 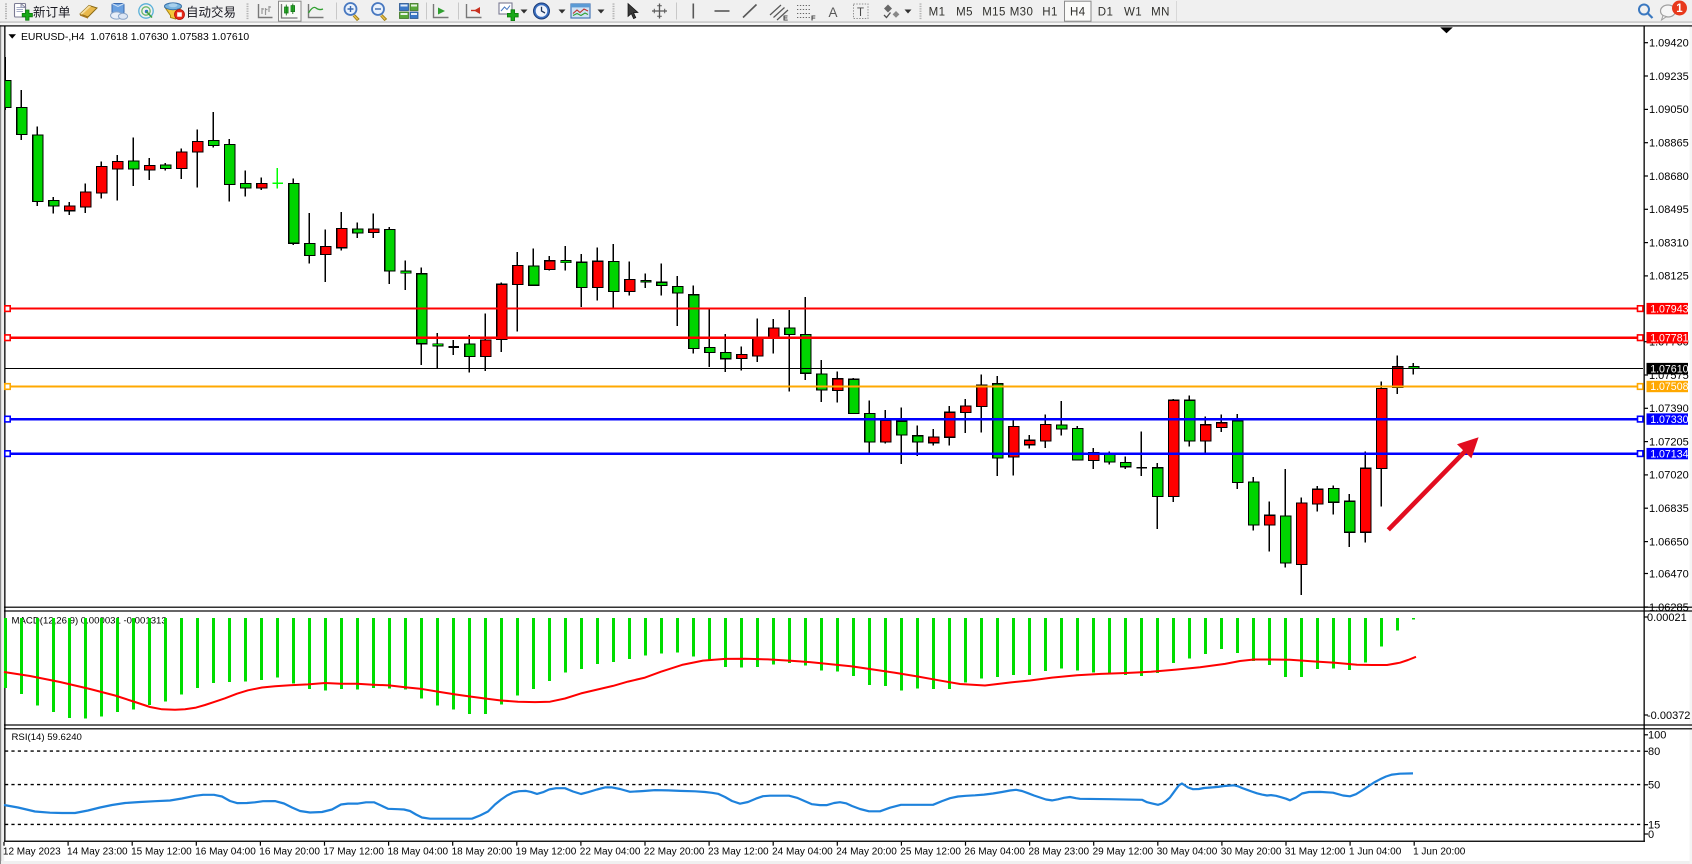 What do you see at coordinates (225, 852) in the screenshot?
I see `svg-text: 16 May 04:00` at bounding box center [225, 852].